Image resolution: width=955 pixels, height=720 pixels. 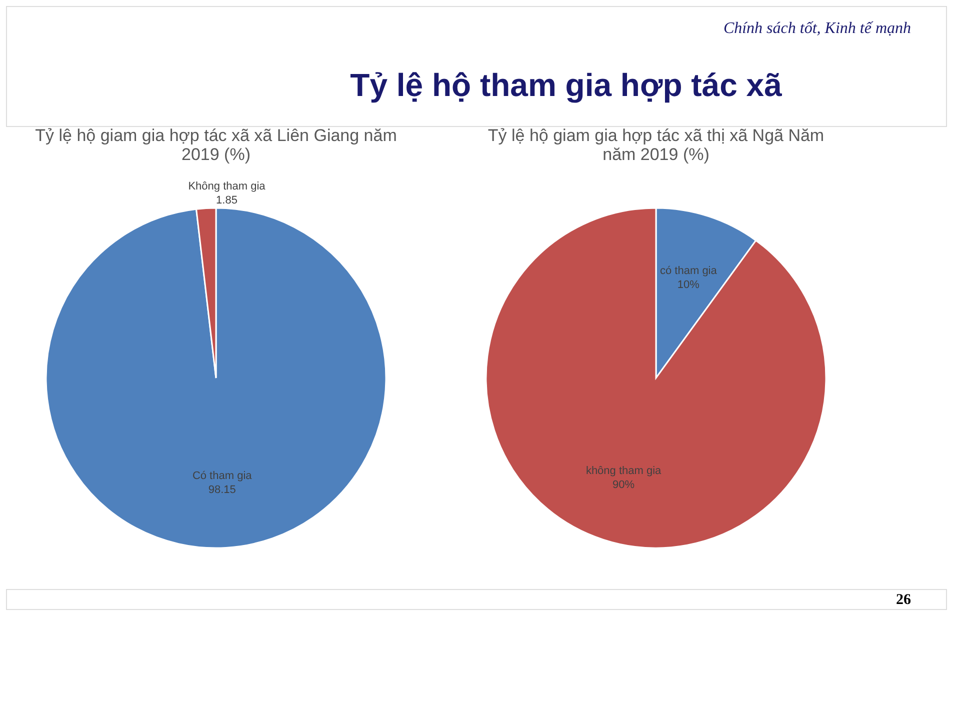 What do you see at coordinates (817, 28) in the screenshot?
I see `text: Chính sách tốt, Kinh tế mạnh` at bounding box center [817, 28].